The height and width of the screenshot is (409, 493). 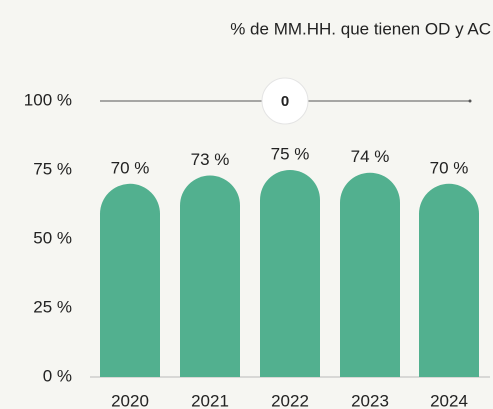 What do you see at coordinates (210, 400) in the screenshot?
I see `x-tick-label: 2021` at bounding box center [210, 400].